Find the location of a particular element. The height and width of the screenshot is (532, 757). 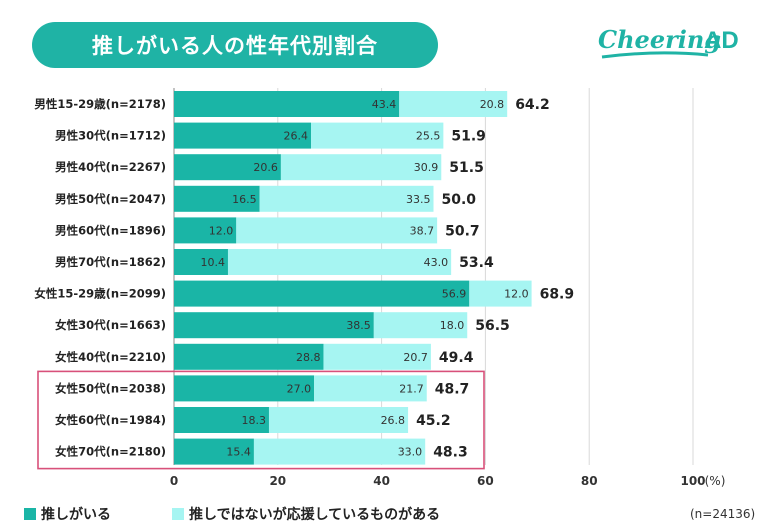

data-label-series2: 20.8 is located at coordinates (492, 104).